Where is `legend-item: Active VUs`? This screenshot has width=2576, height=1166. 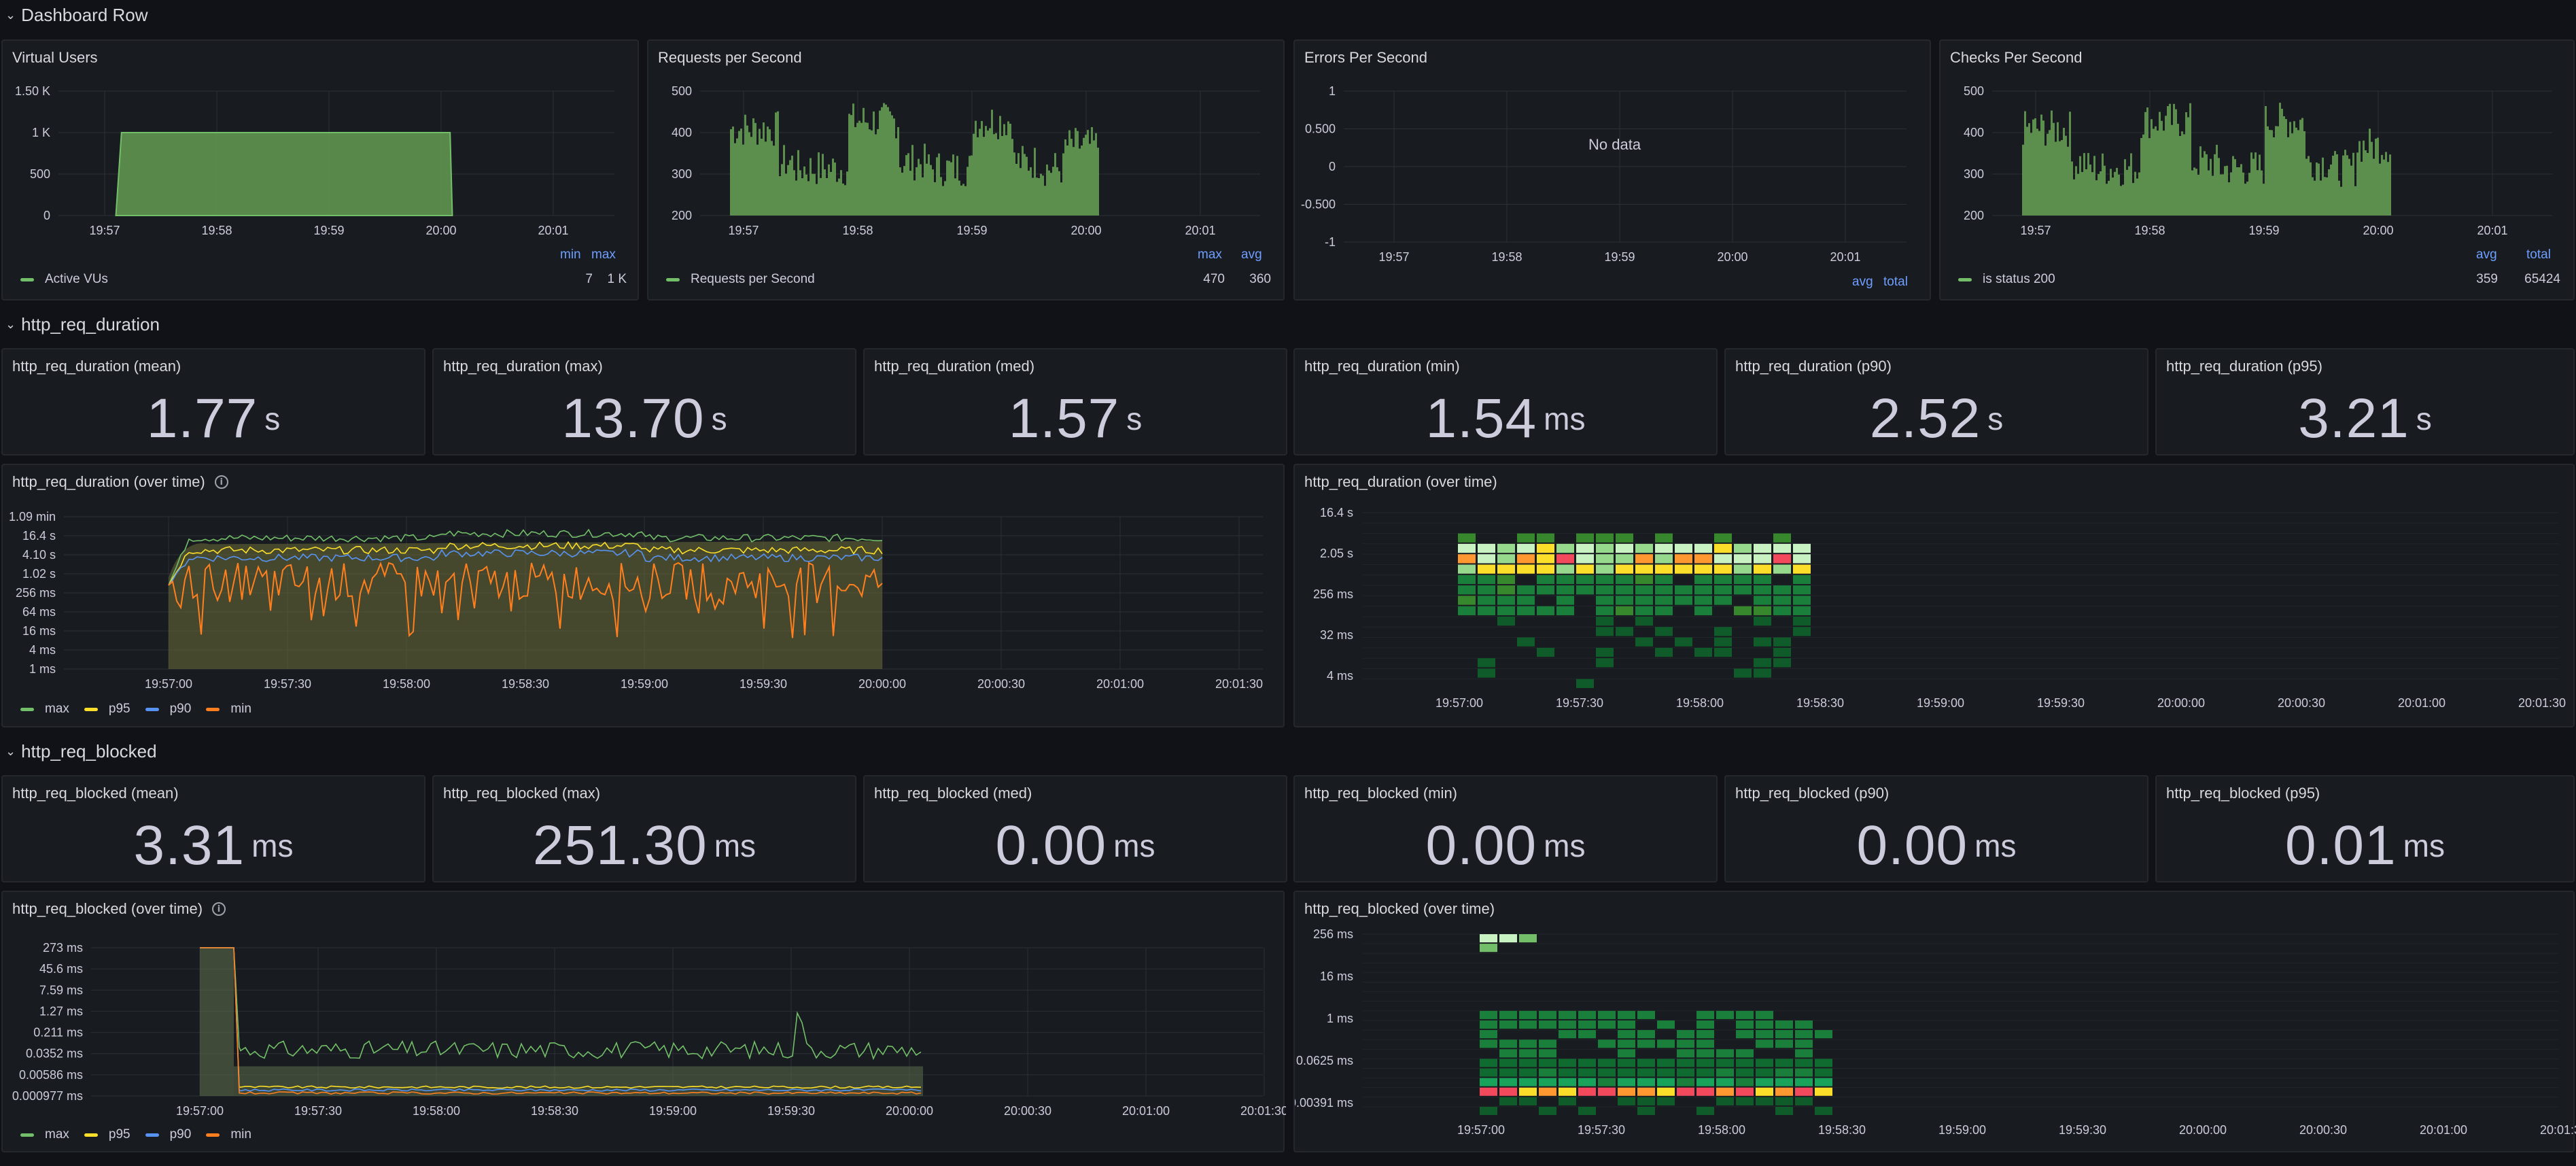 legend-item: Active VUs is located at coordinates (64, 279).